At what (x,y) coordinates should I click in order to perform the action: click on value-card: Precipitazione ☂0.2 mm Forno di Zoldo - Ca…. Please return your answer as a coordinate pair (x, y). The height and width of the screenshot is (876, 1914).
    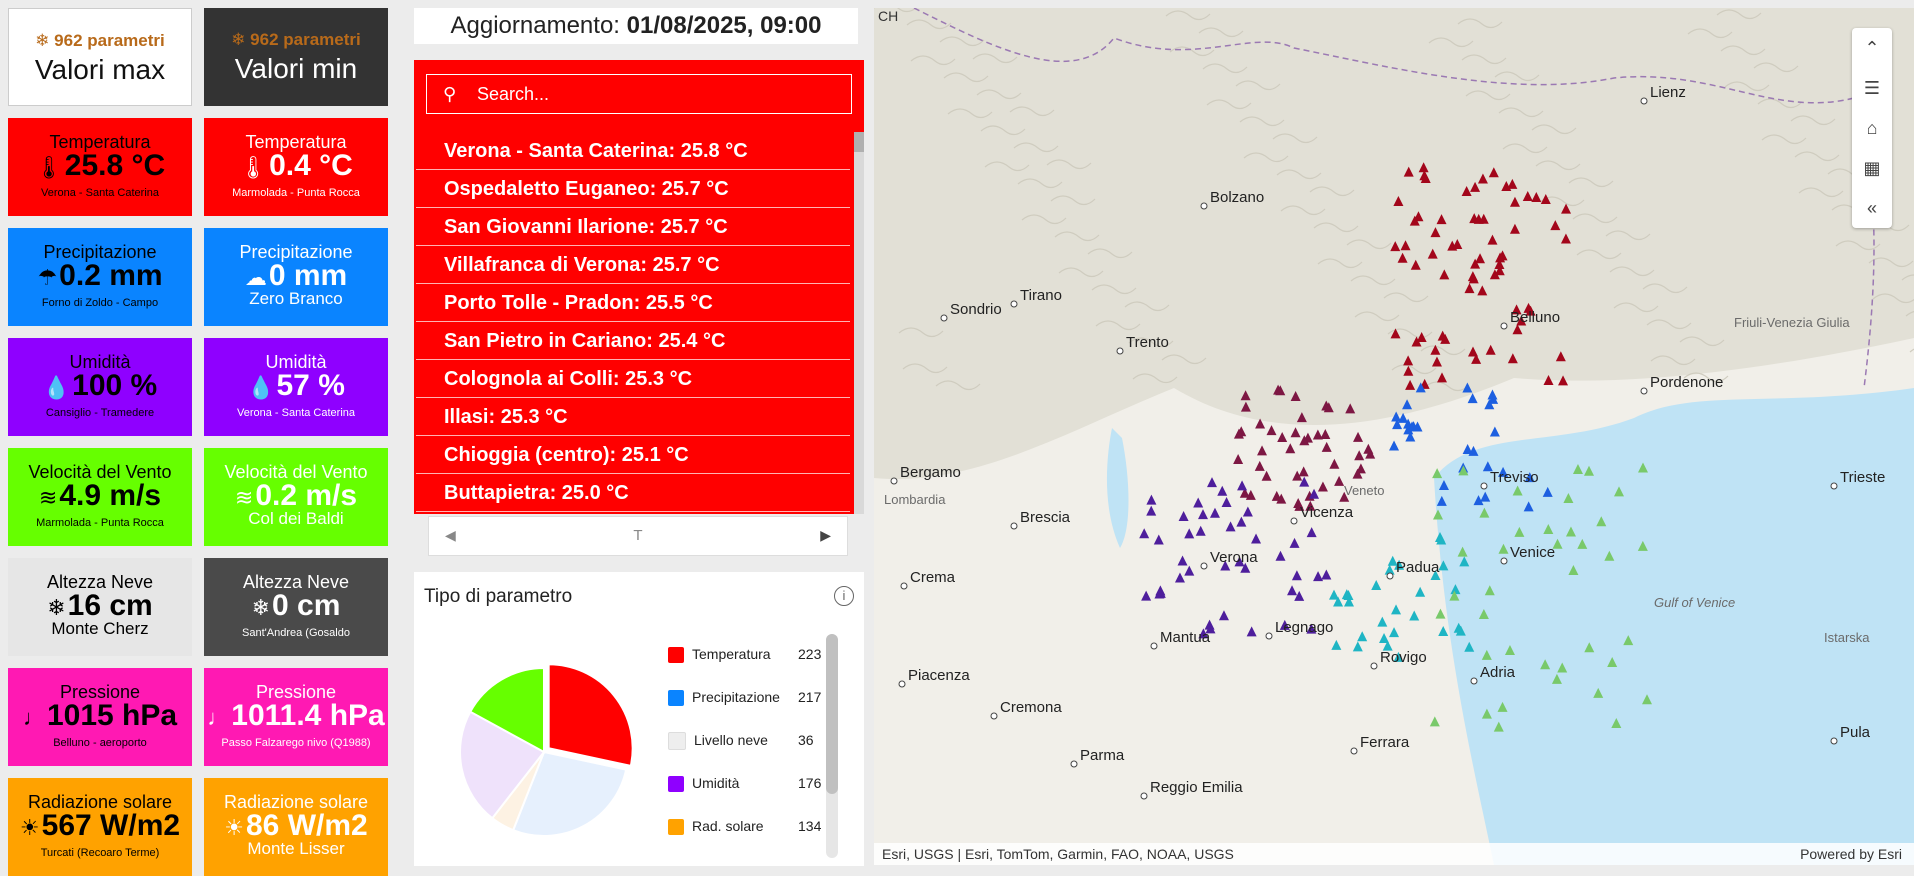
    Looking at the image, I should click on (100, 277).